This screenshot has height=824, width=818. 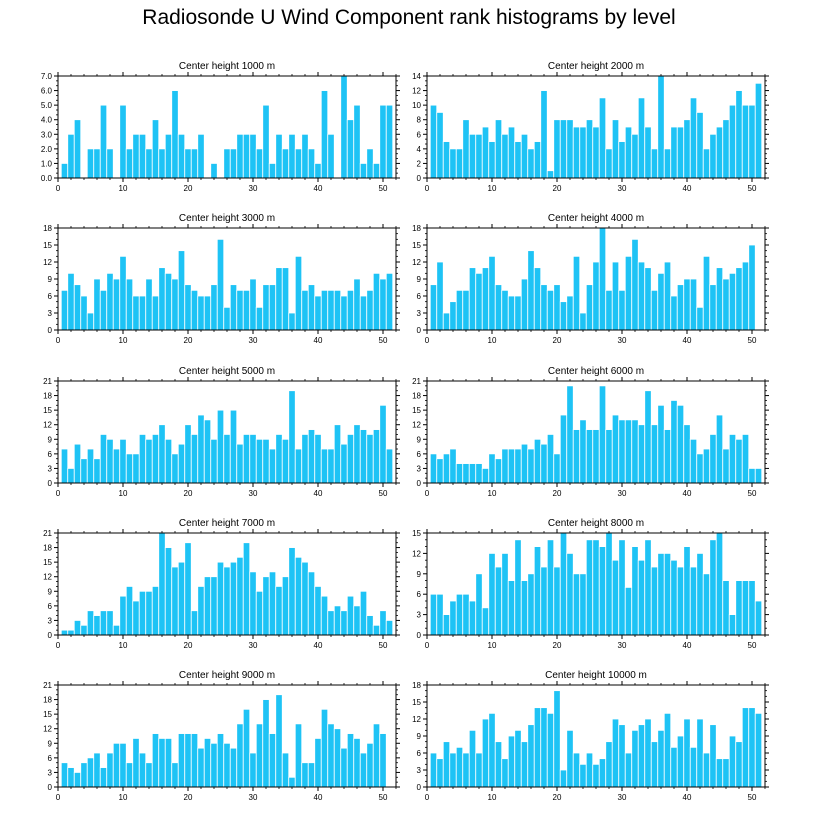 I want to click on y-tick-label: 1.0, so click(x=47, y=163).